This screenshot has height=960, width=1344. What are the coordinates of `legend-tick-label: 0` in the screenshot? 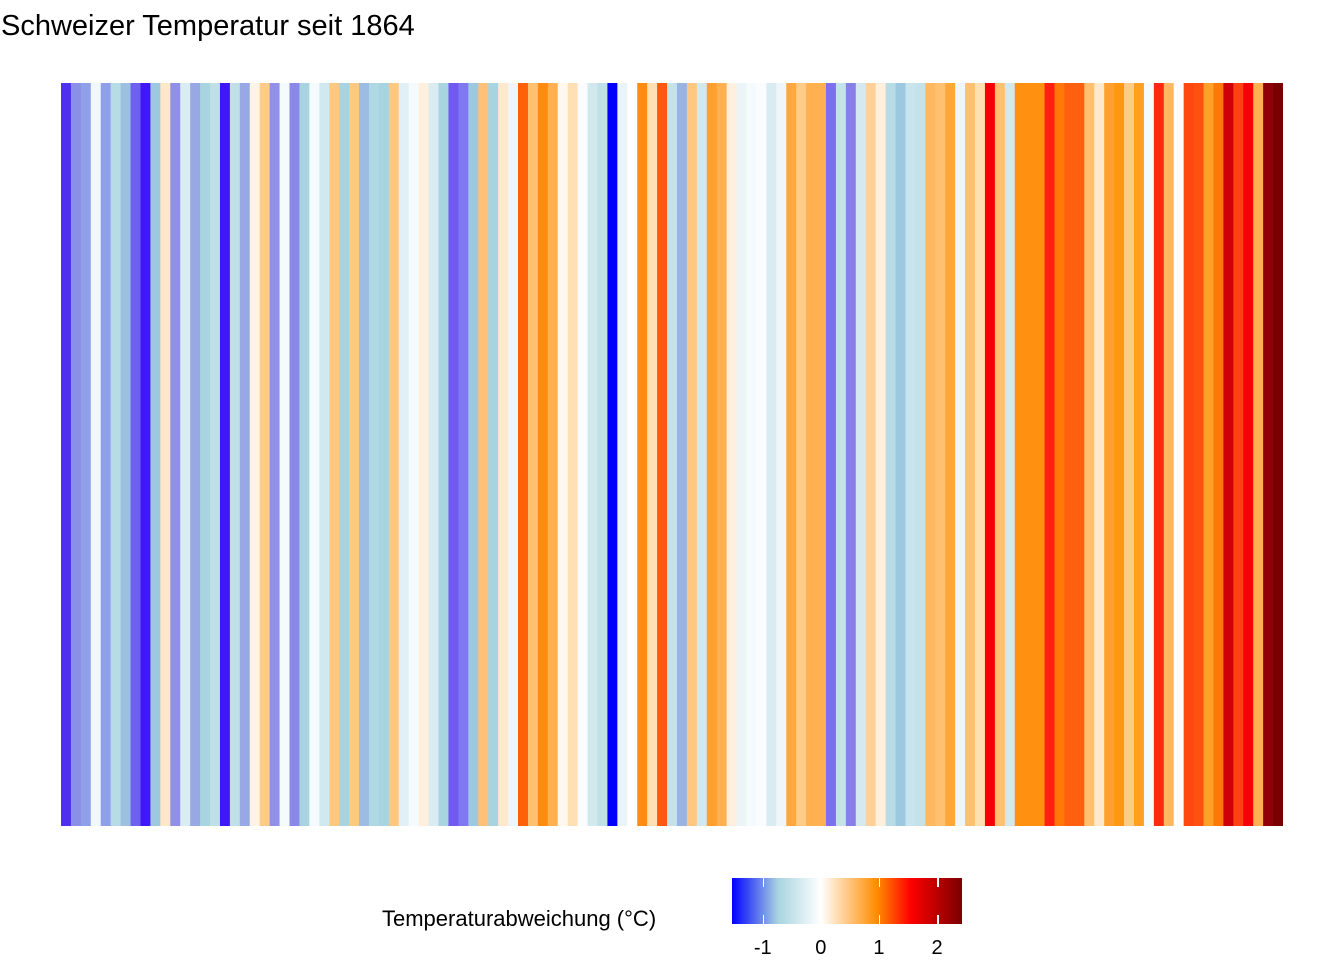 It's located at (821, 948).